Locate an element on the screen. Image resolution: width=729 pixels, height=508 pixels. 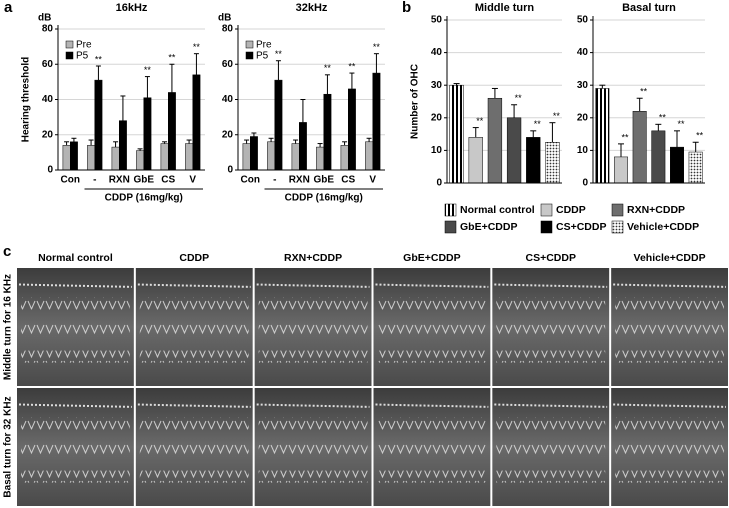
column-header: Vehicle+CDDP is located at coordinates (670, 258).